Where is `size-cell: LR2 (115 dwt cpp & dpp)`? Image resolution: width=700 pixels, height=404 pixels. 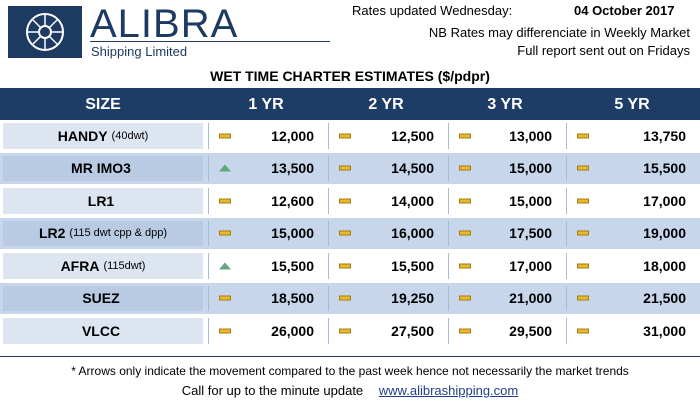
size-cell: LR2 (115 dwt cpp & dpp) is located at coordinates (103, 233).